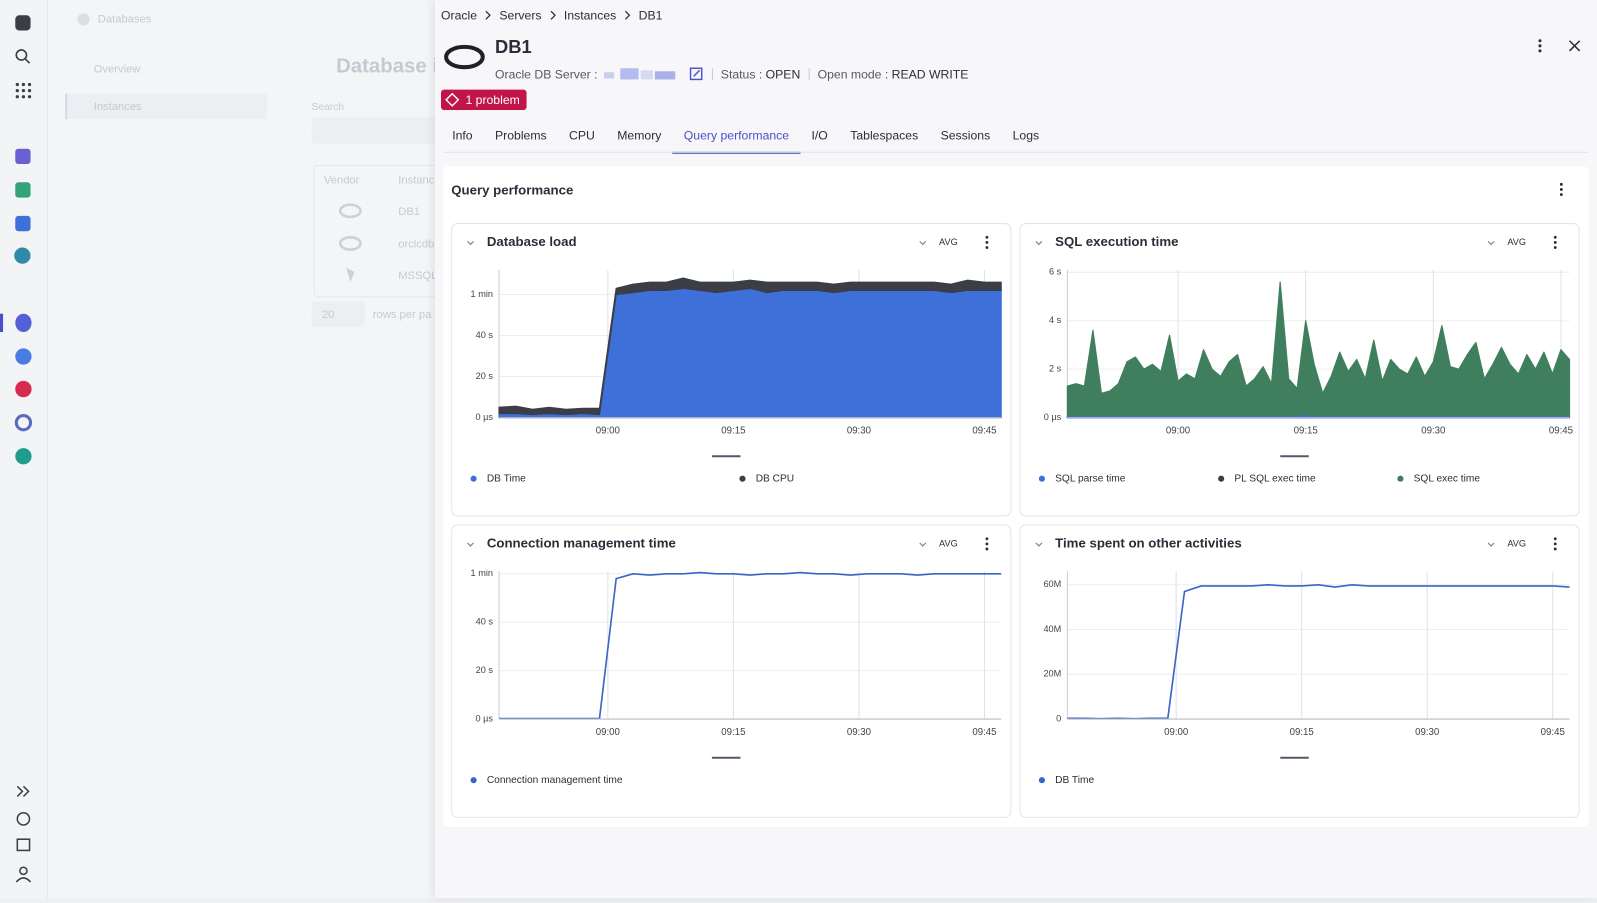 The image size is (1597, 903). What do you see at coordinates (984, 430) in the screenshot?
I see `x-tick-label: 09:45` at bounding box center [984, 430].